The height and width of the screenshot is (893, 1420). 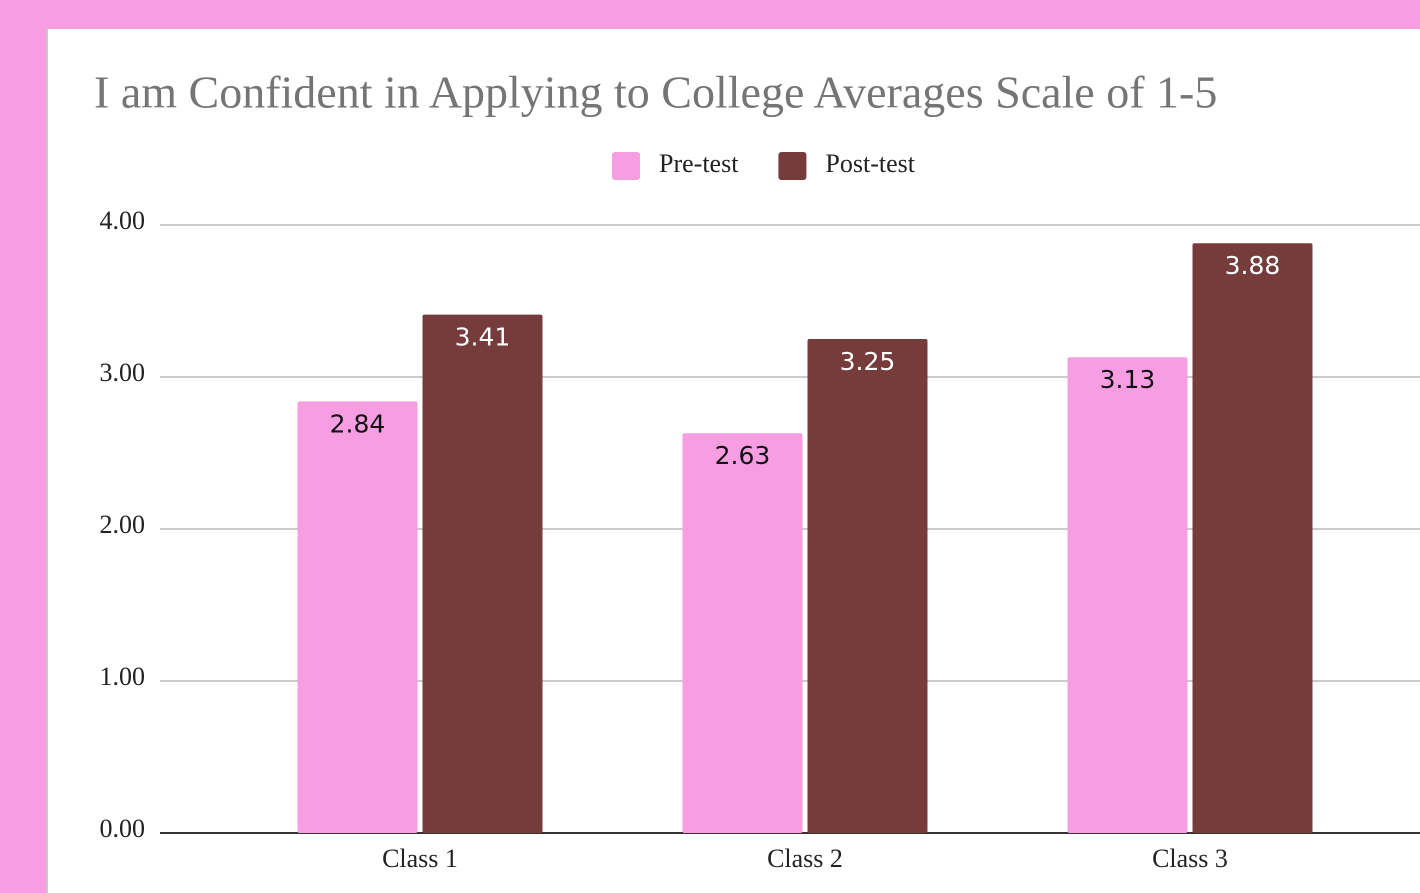 I want to click on value-label: 3.13, so click(x=1128, y=379).